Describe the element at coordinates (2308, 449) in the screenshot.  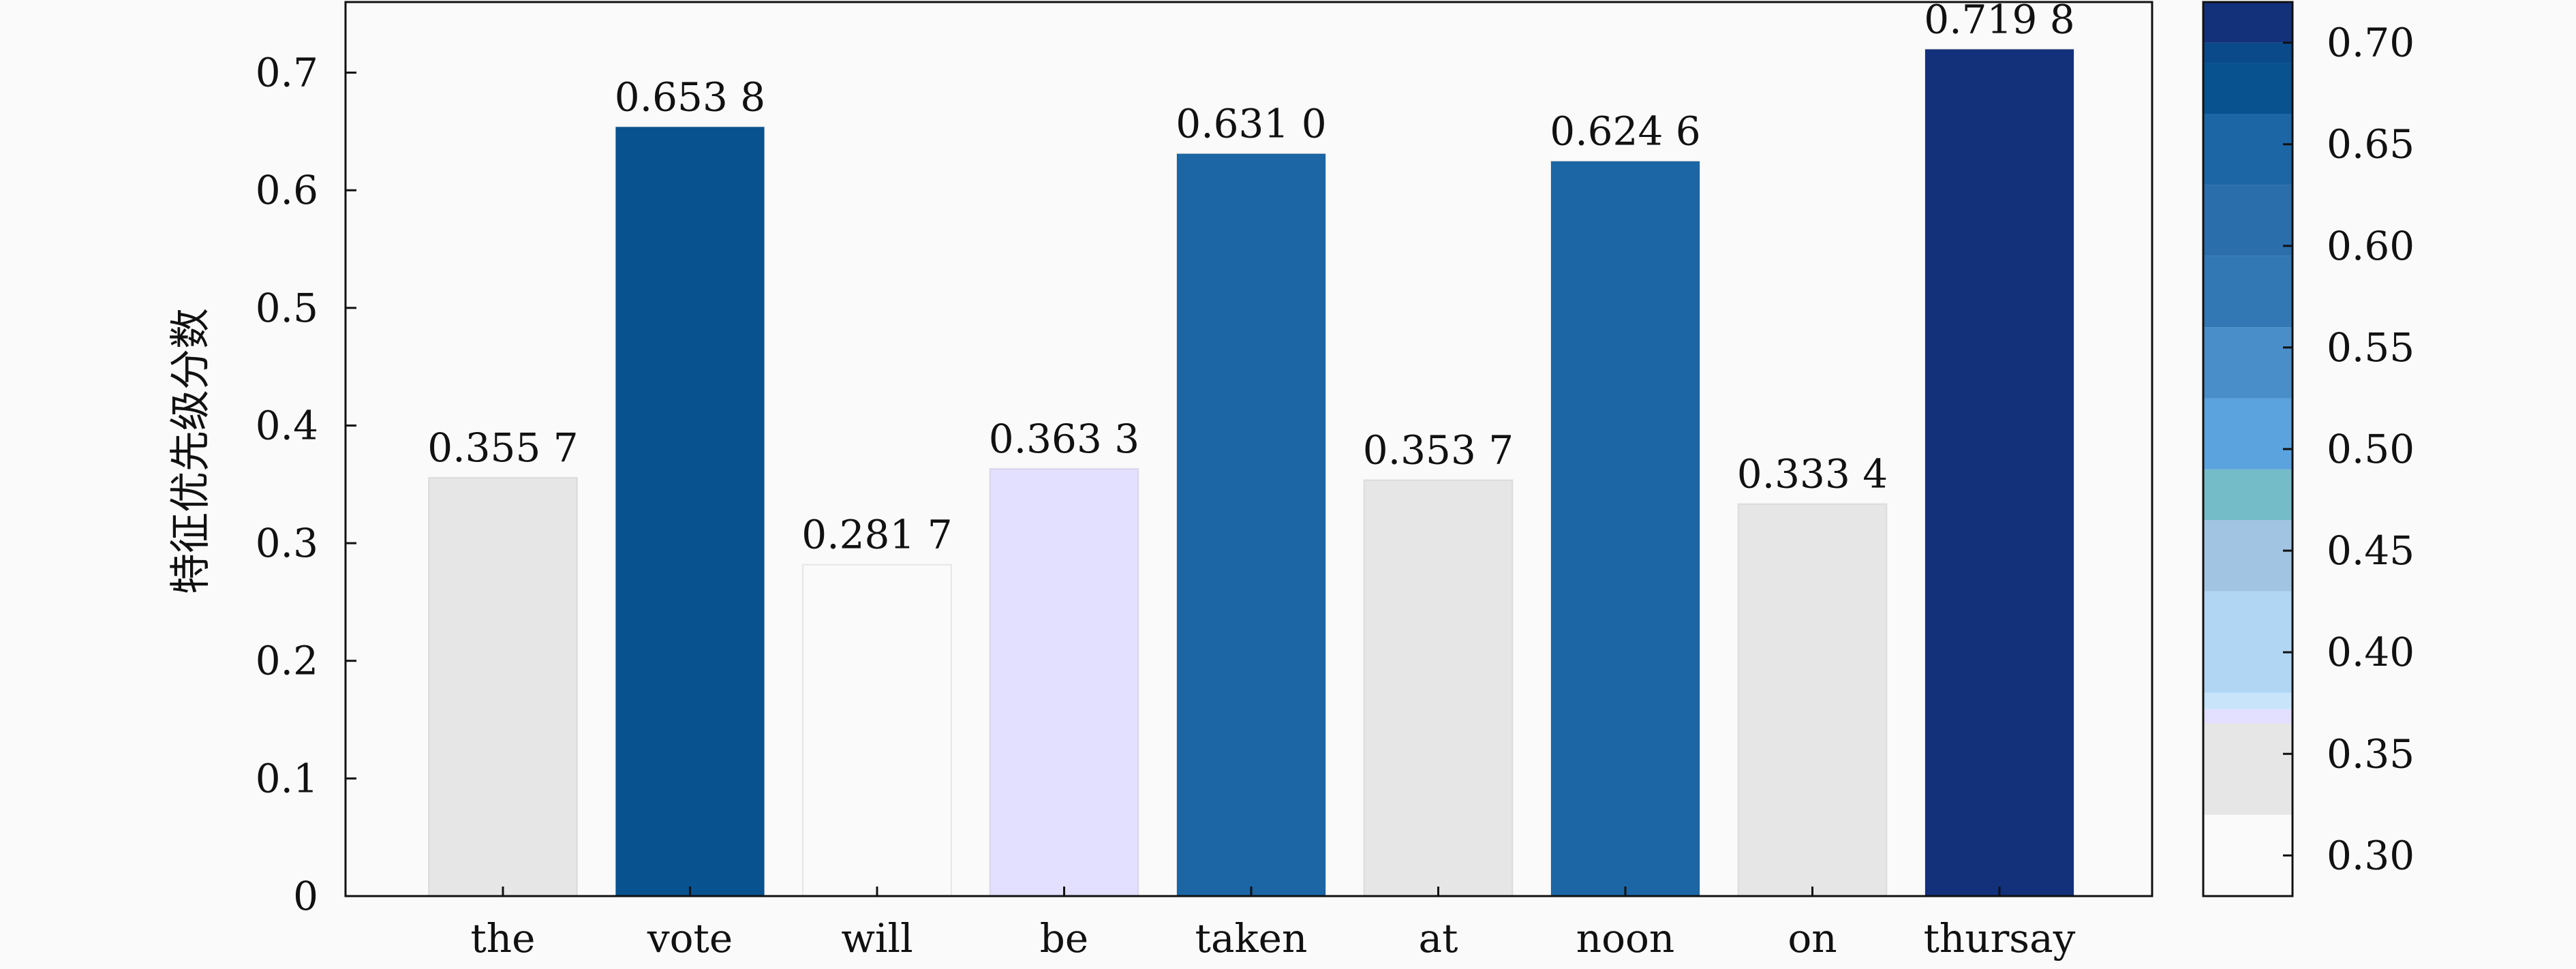
I see `colorbar: 0.30 0.35 0.40 0.45 0.50 0.55 0.60 0.65 0.70` at that location.